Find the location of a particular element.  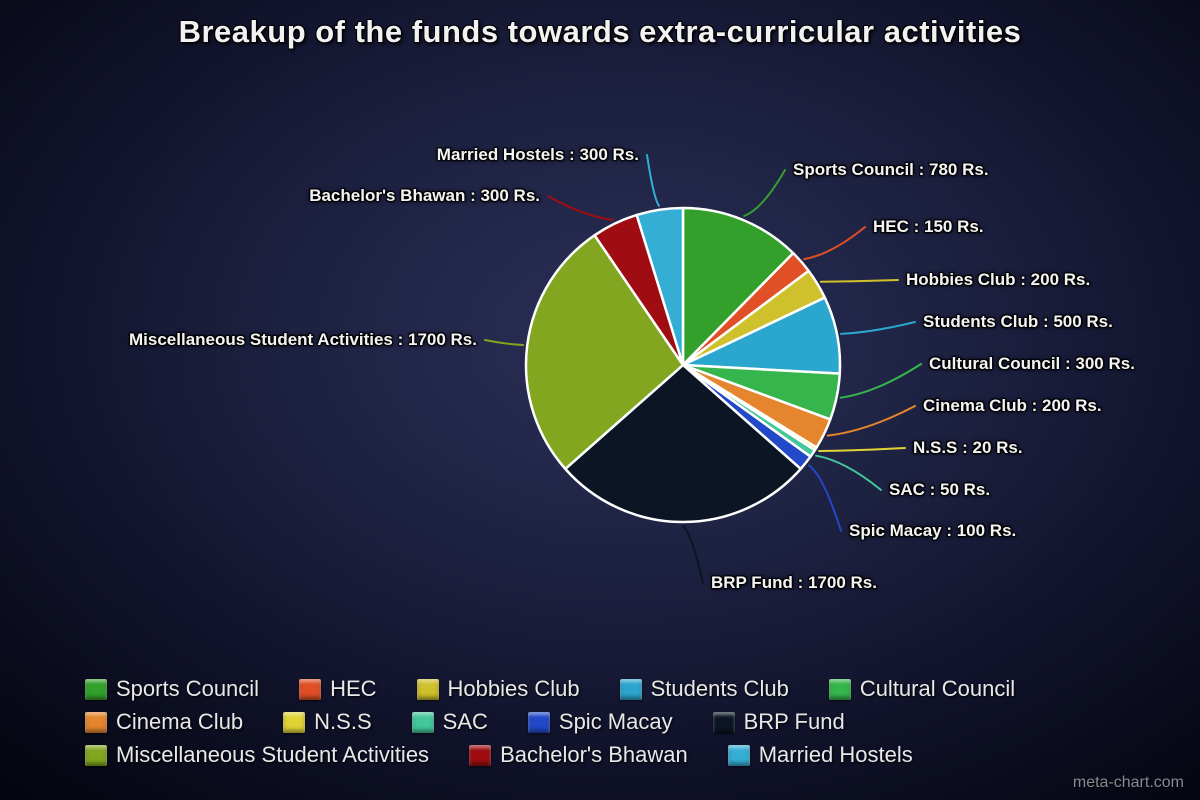

legend-label: Cinema Club is located at coordinates (180, 721).